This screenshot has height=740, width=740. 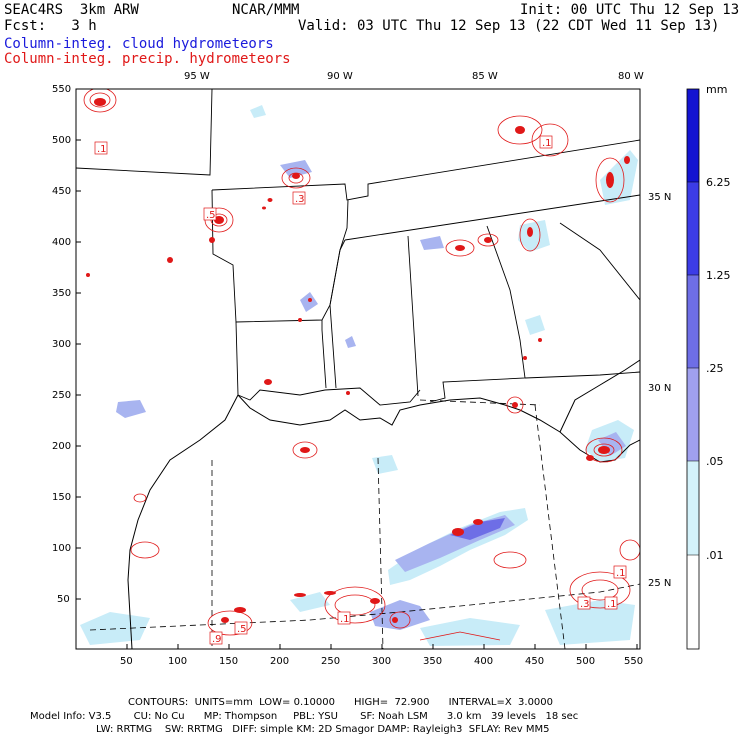 What do you see at coordinates (62, 497) in the screenshot?
I see `y-tick-150: 150` at bounding box center [62, 497].